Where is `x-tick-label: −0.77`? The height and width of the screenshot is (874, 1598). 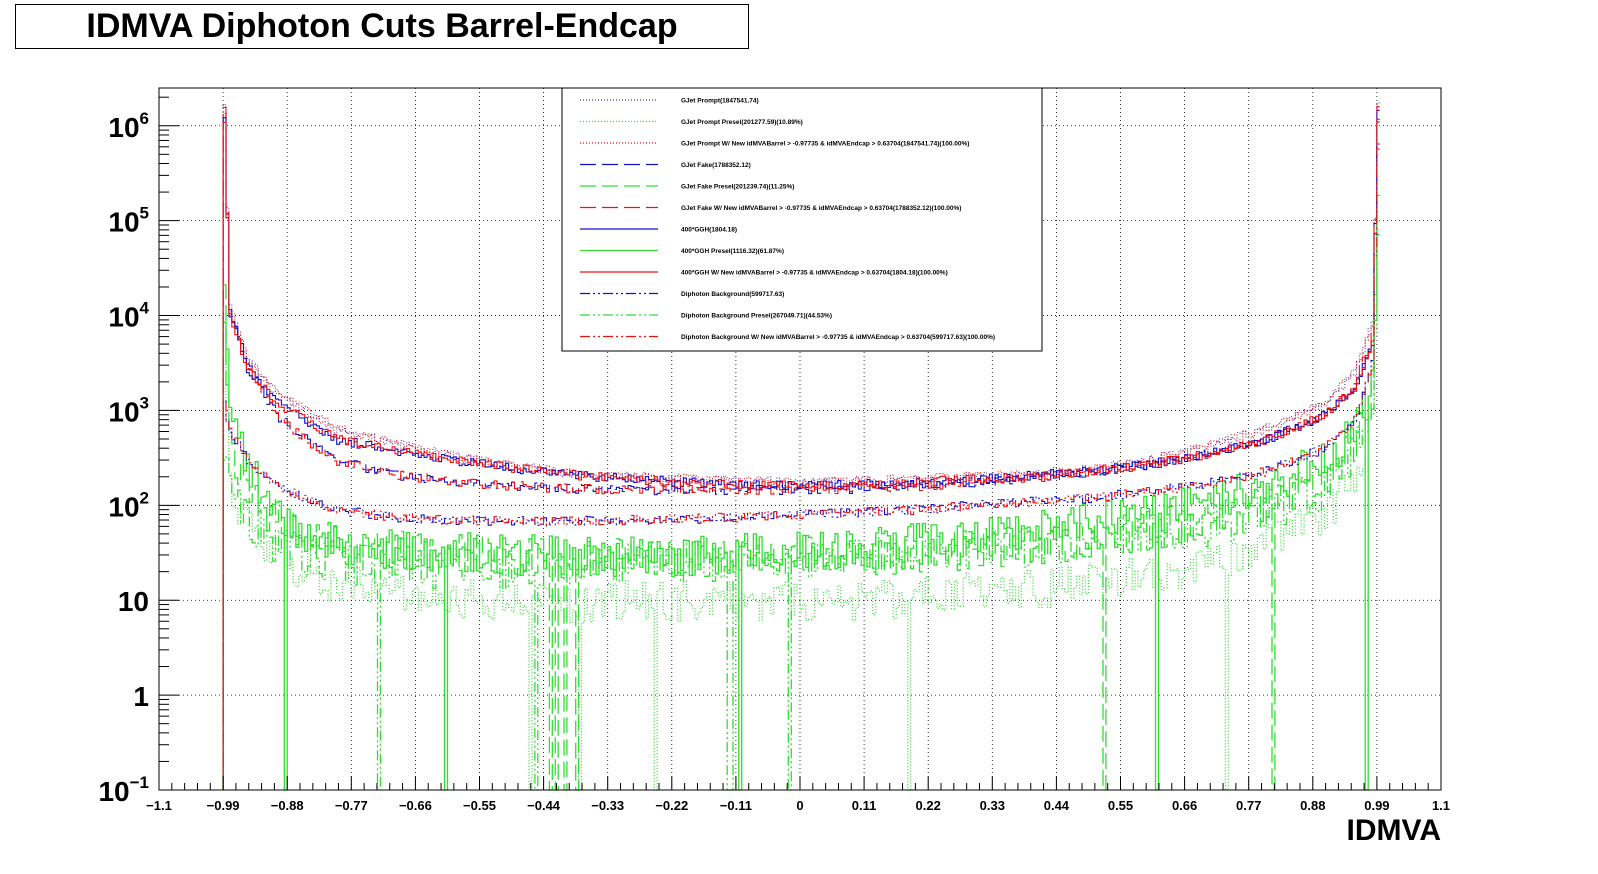
x-tick-label: −0.77 is located at coordinates (351, 805).